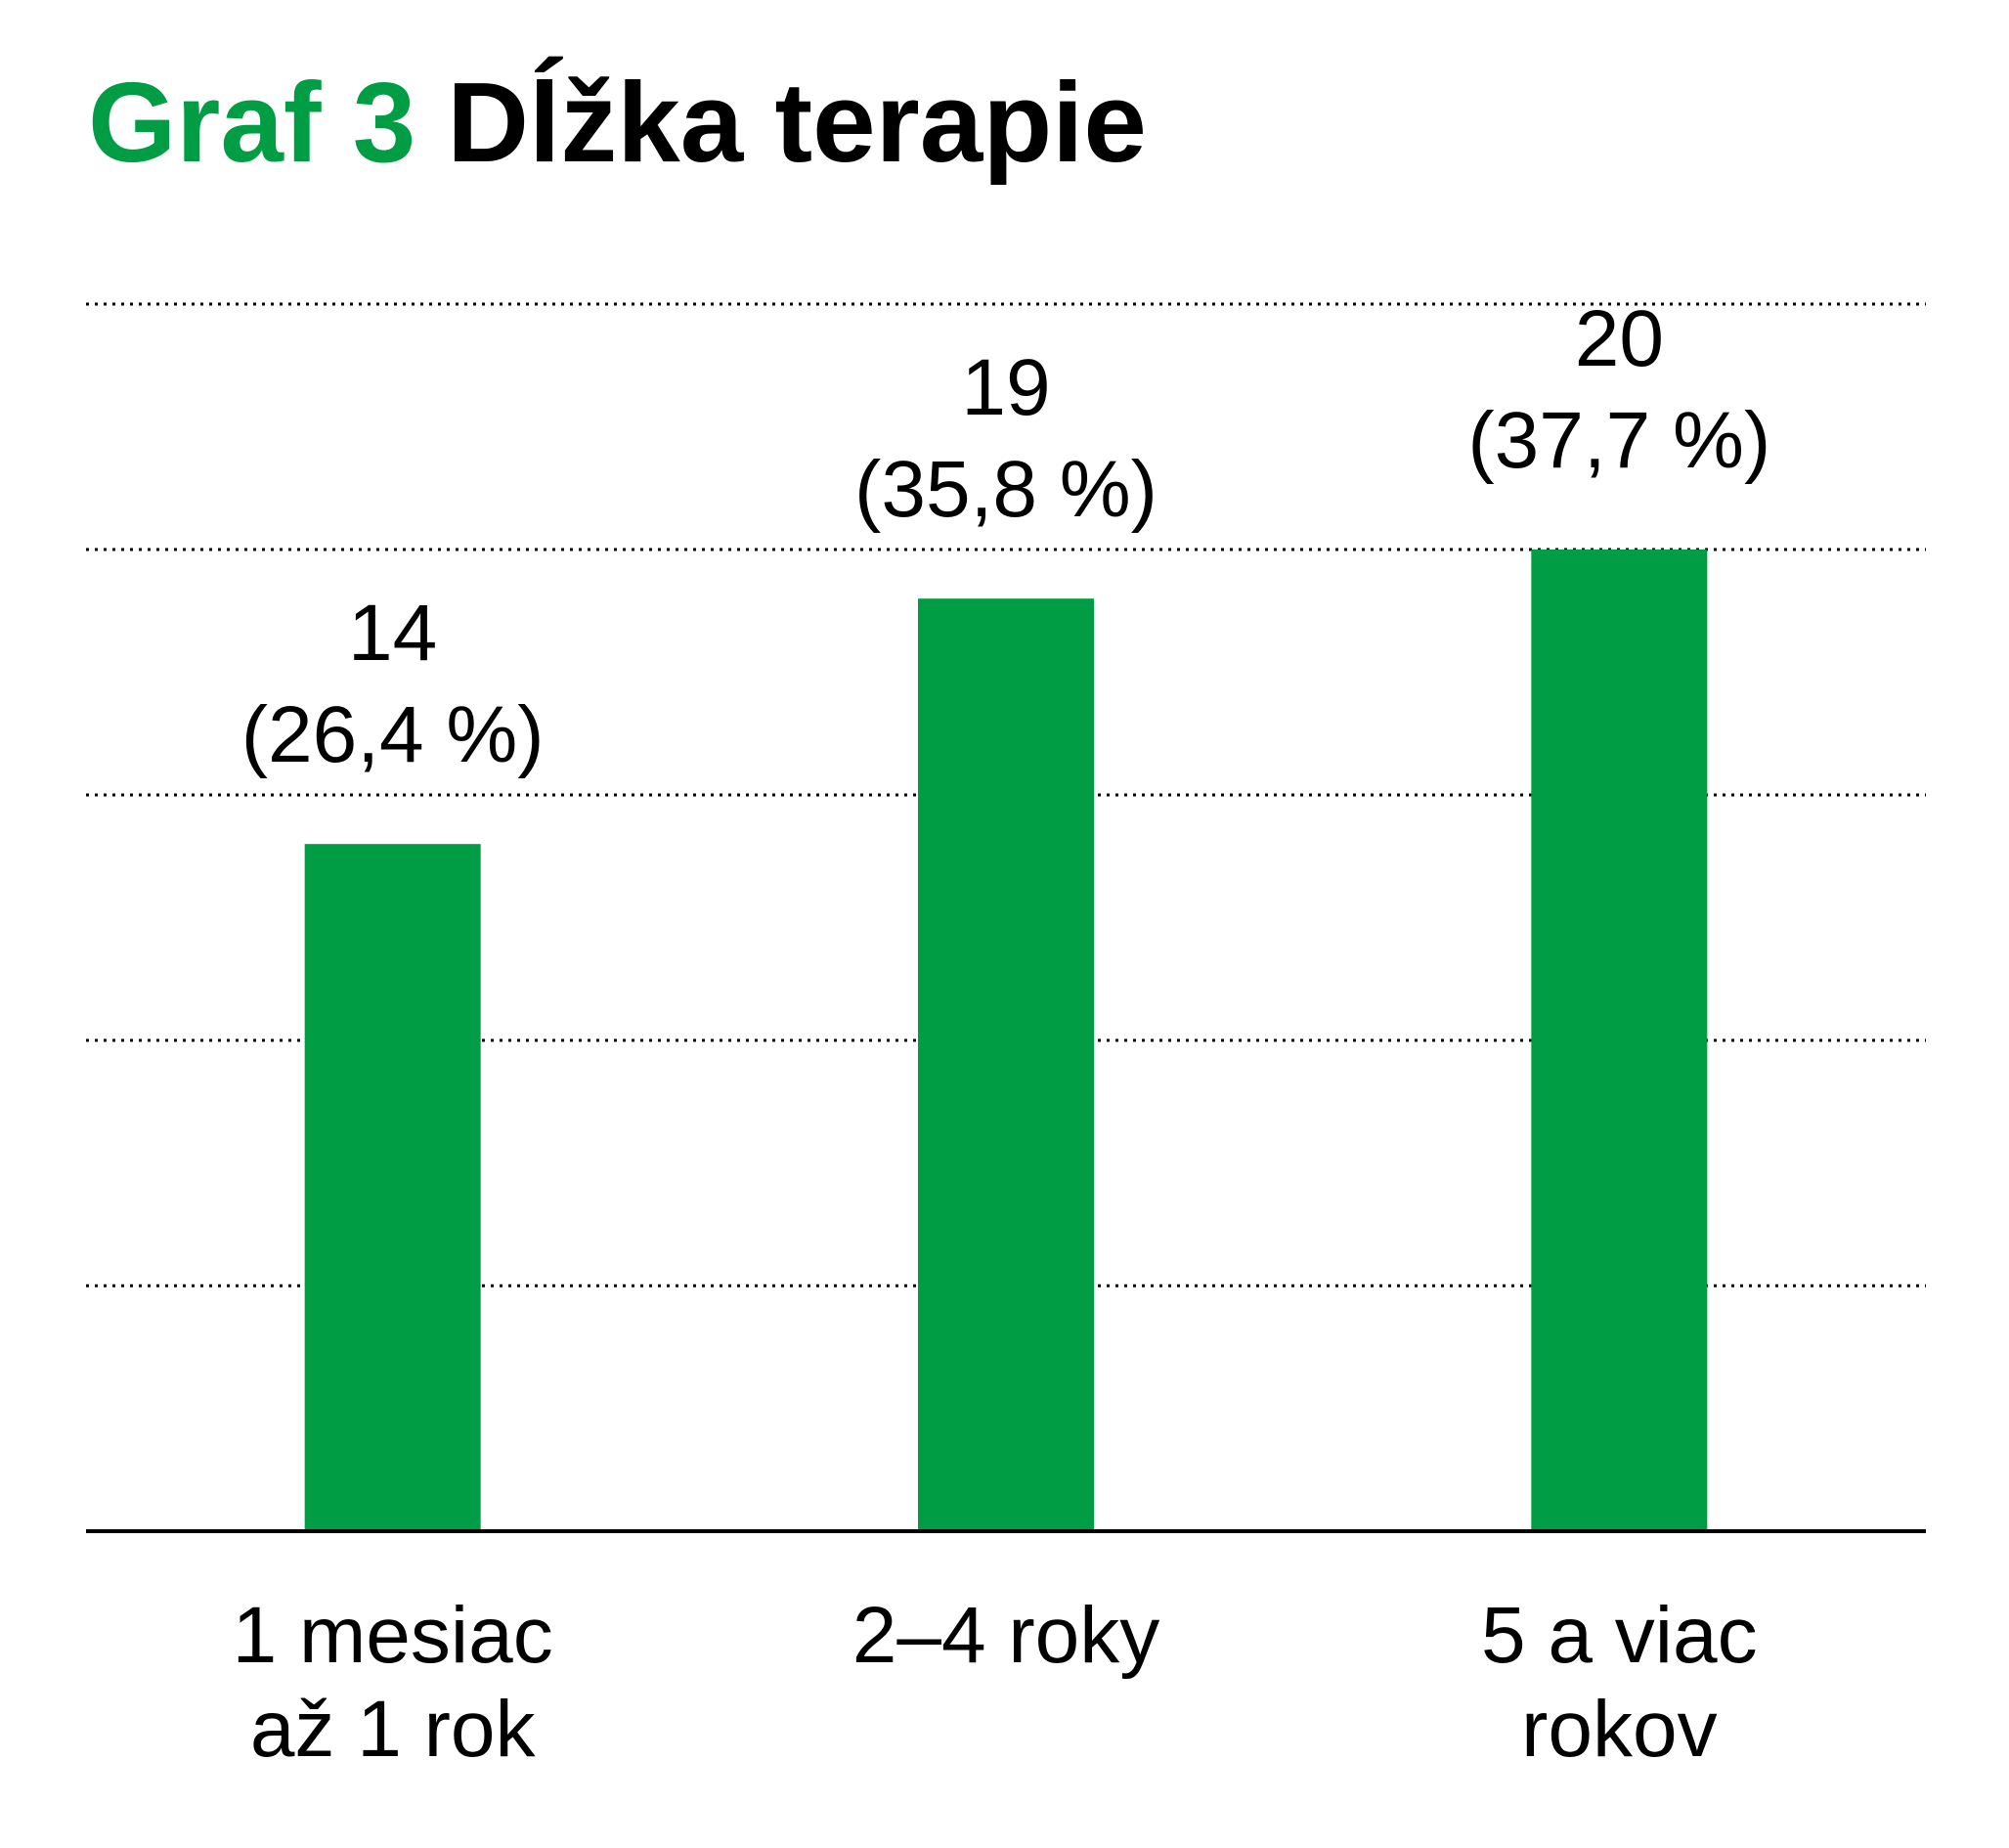 This screenshot has height=1848, width=2009. What do you see at coordinates (393, 734) in the screenshot?
I see `data-label-percent: (26,4 %)` at bounding box center [393, 734].